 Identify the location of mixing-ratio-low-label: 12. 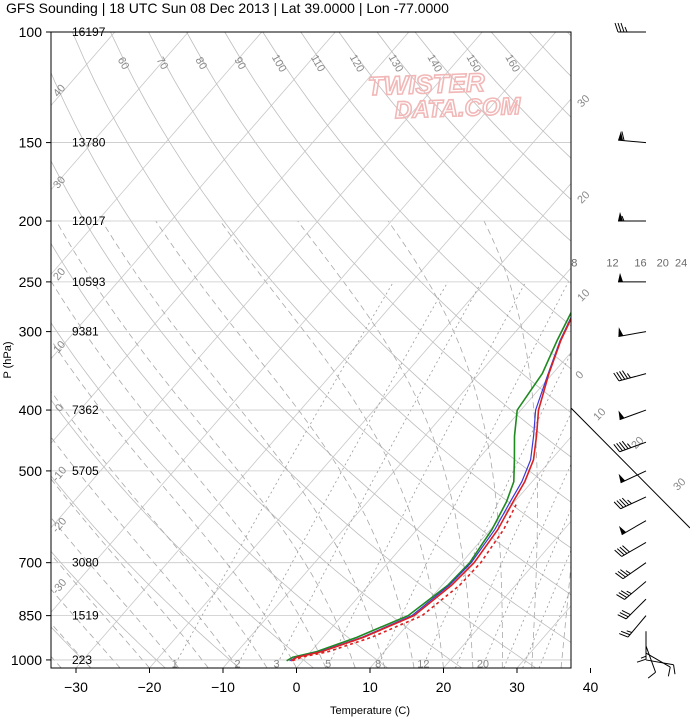
(423, 664).